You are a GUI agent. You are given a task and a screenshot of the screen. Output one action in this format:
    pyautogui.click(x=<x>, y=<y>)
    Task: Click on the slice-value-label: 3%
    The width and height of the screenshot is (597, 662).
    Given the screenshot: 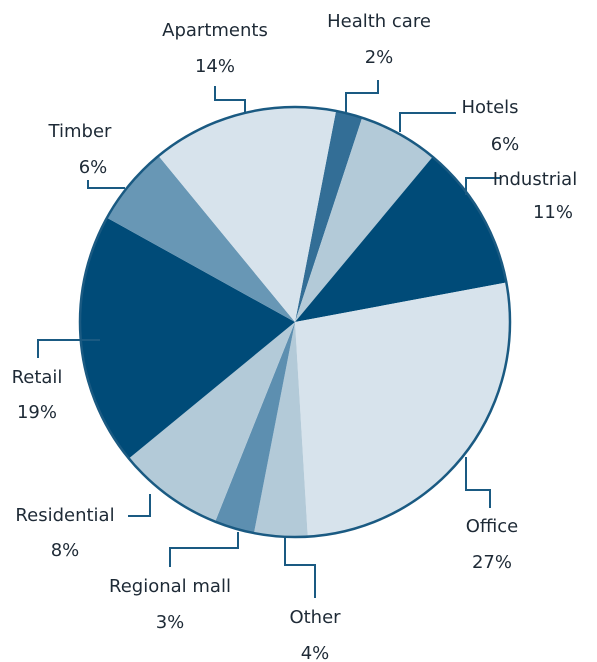 What is the action you would take?
    pyautogui.click(x=170, y=622)
    